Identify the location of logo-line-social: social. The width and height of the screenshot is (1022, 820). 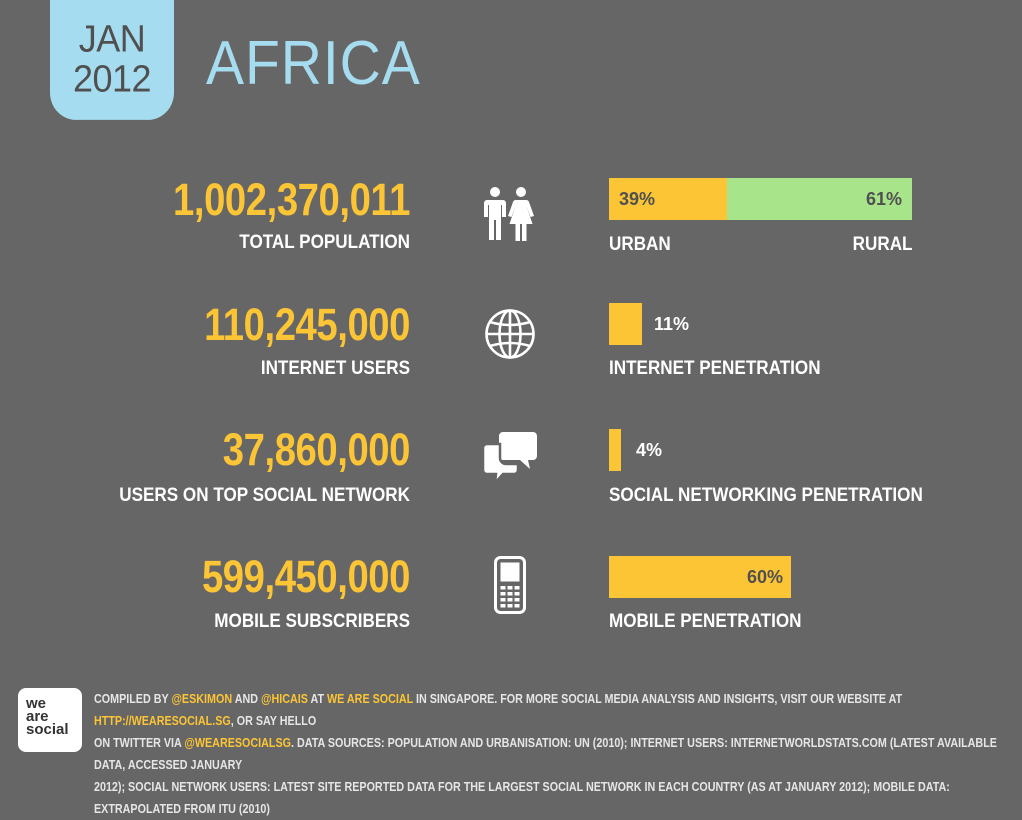
(47, 729).